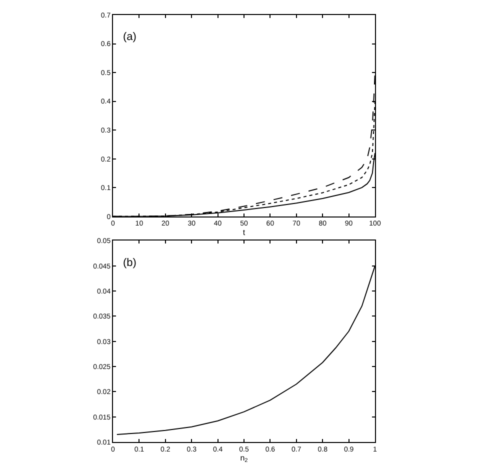  Describe the element at coordinates (129, 37) in the screenshot. I see `annotation: (a)` at that location.